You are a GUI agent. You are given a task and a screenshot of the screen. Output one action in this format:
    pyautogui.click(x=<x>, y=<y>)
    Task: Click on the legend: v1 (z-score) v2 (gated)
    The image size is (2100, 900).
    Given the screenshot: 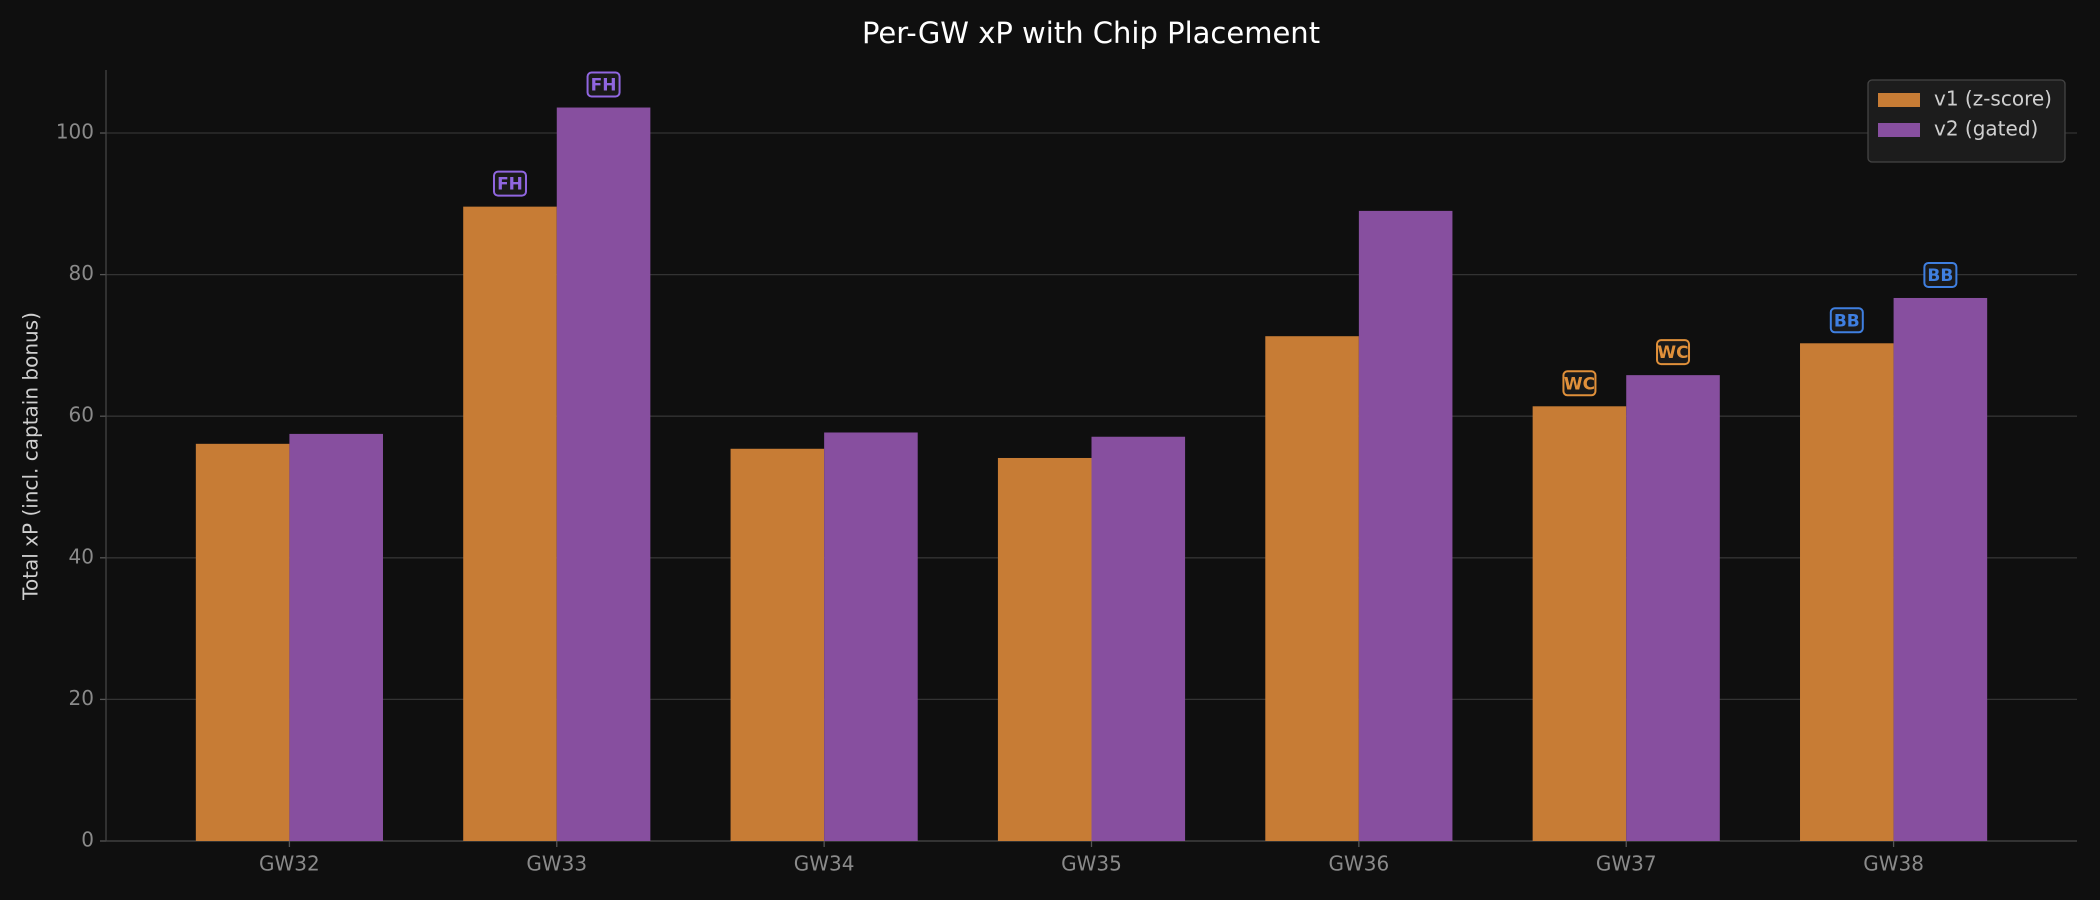 What is the action you would take?
    pyautogui.click(x=1966, y=121)
    